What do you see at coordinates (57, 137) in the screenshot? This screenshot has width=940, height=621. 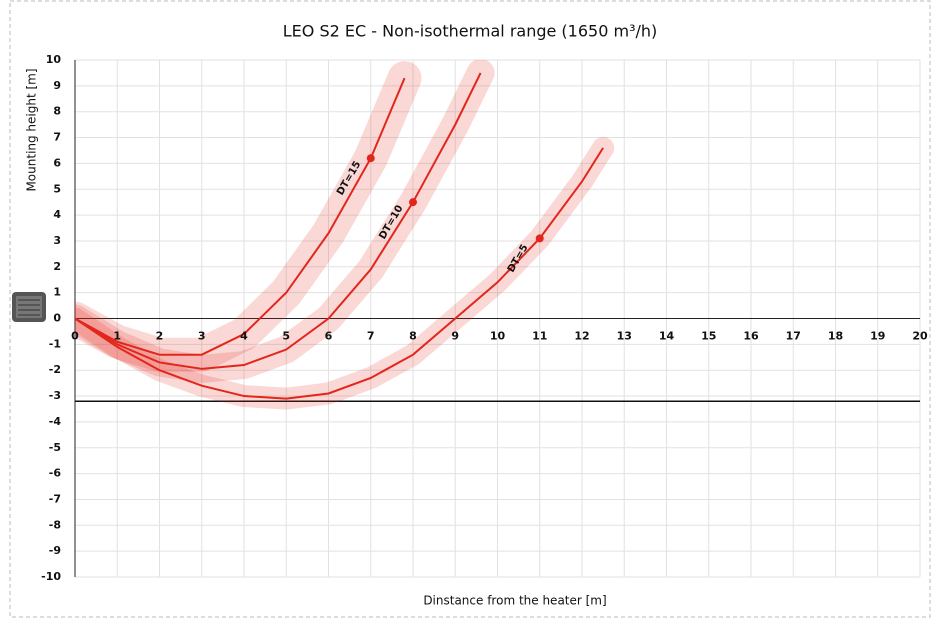 I see `y-tick-label: 7` at bounding box center [57, 137].